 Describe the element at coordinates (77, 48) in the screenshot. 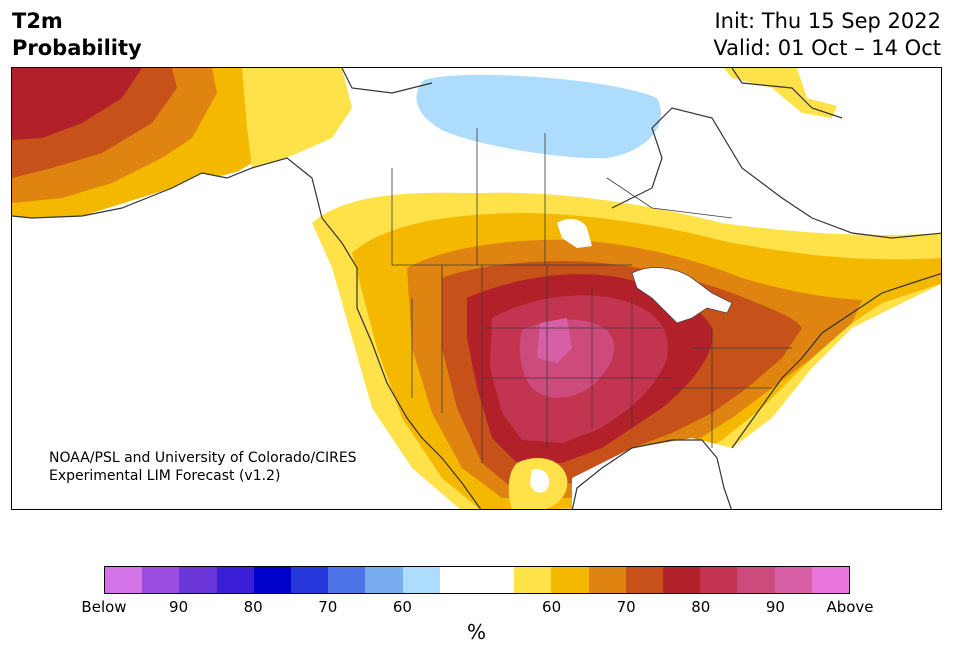

I see `title-line-2: Probability` at that location.